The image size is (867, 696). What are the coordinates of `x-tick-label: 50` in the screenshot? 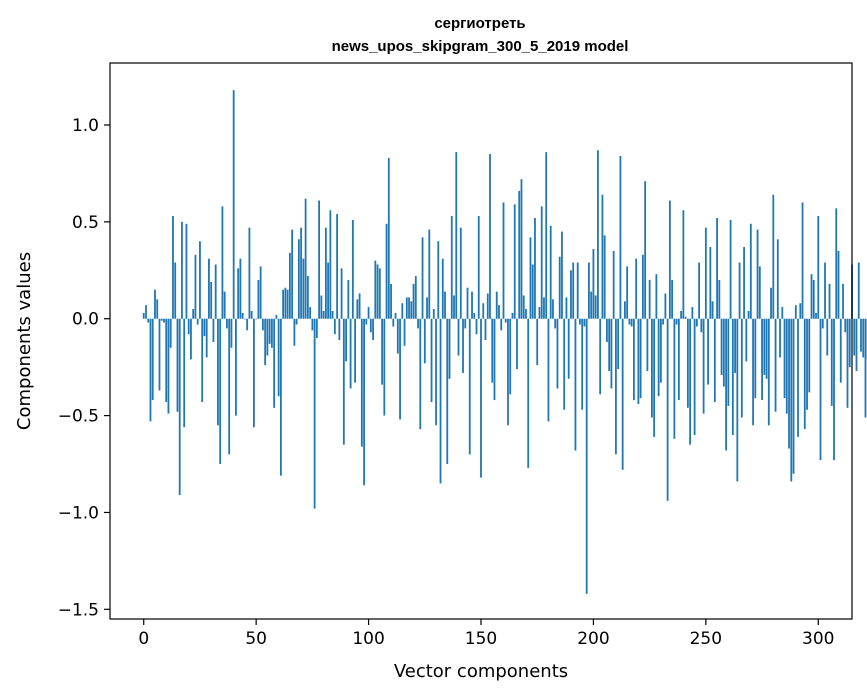 It's located at (256, 639).